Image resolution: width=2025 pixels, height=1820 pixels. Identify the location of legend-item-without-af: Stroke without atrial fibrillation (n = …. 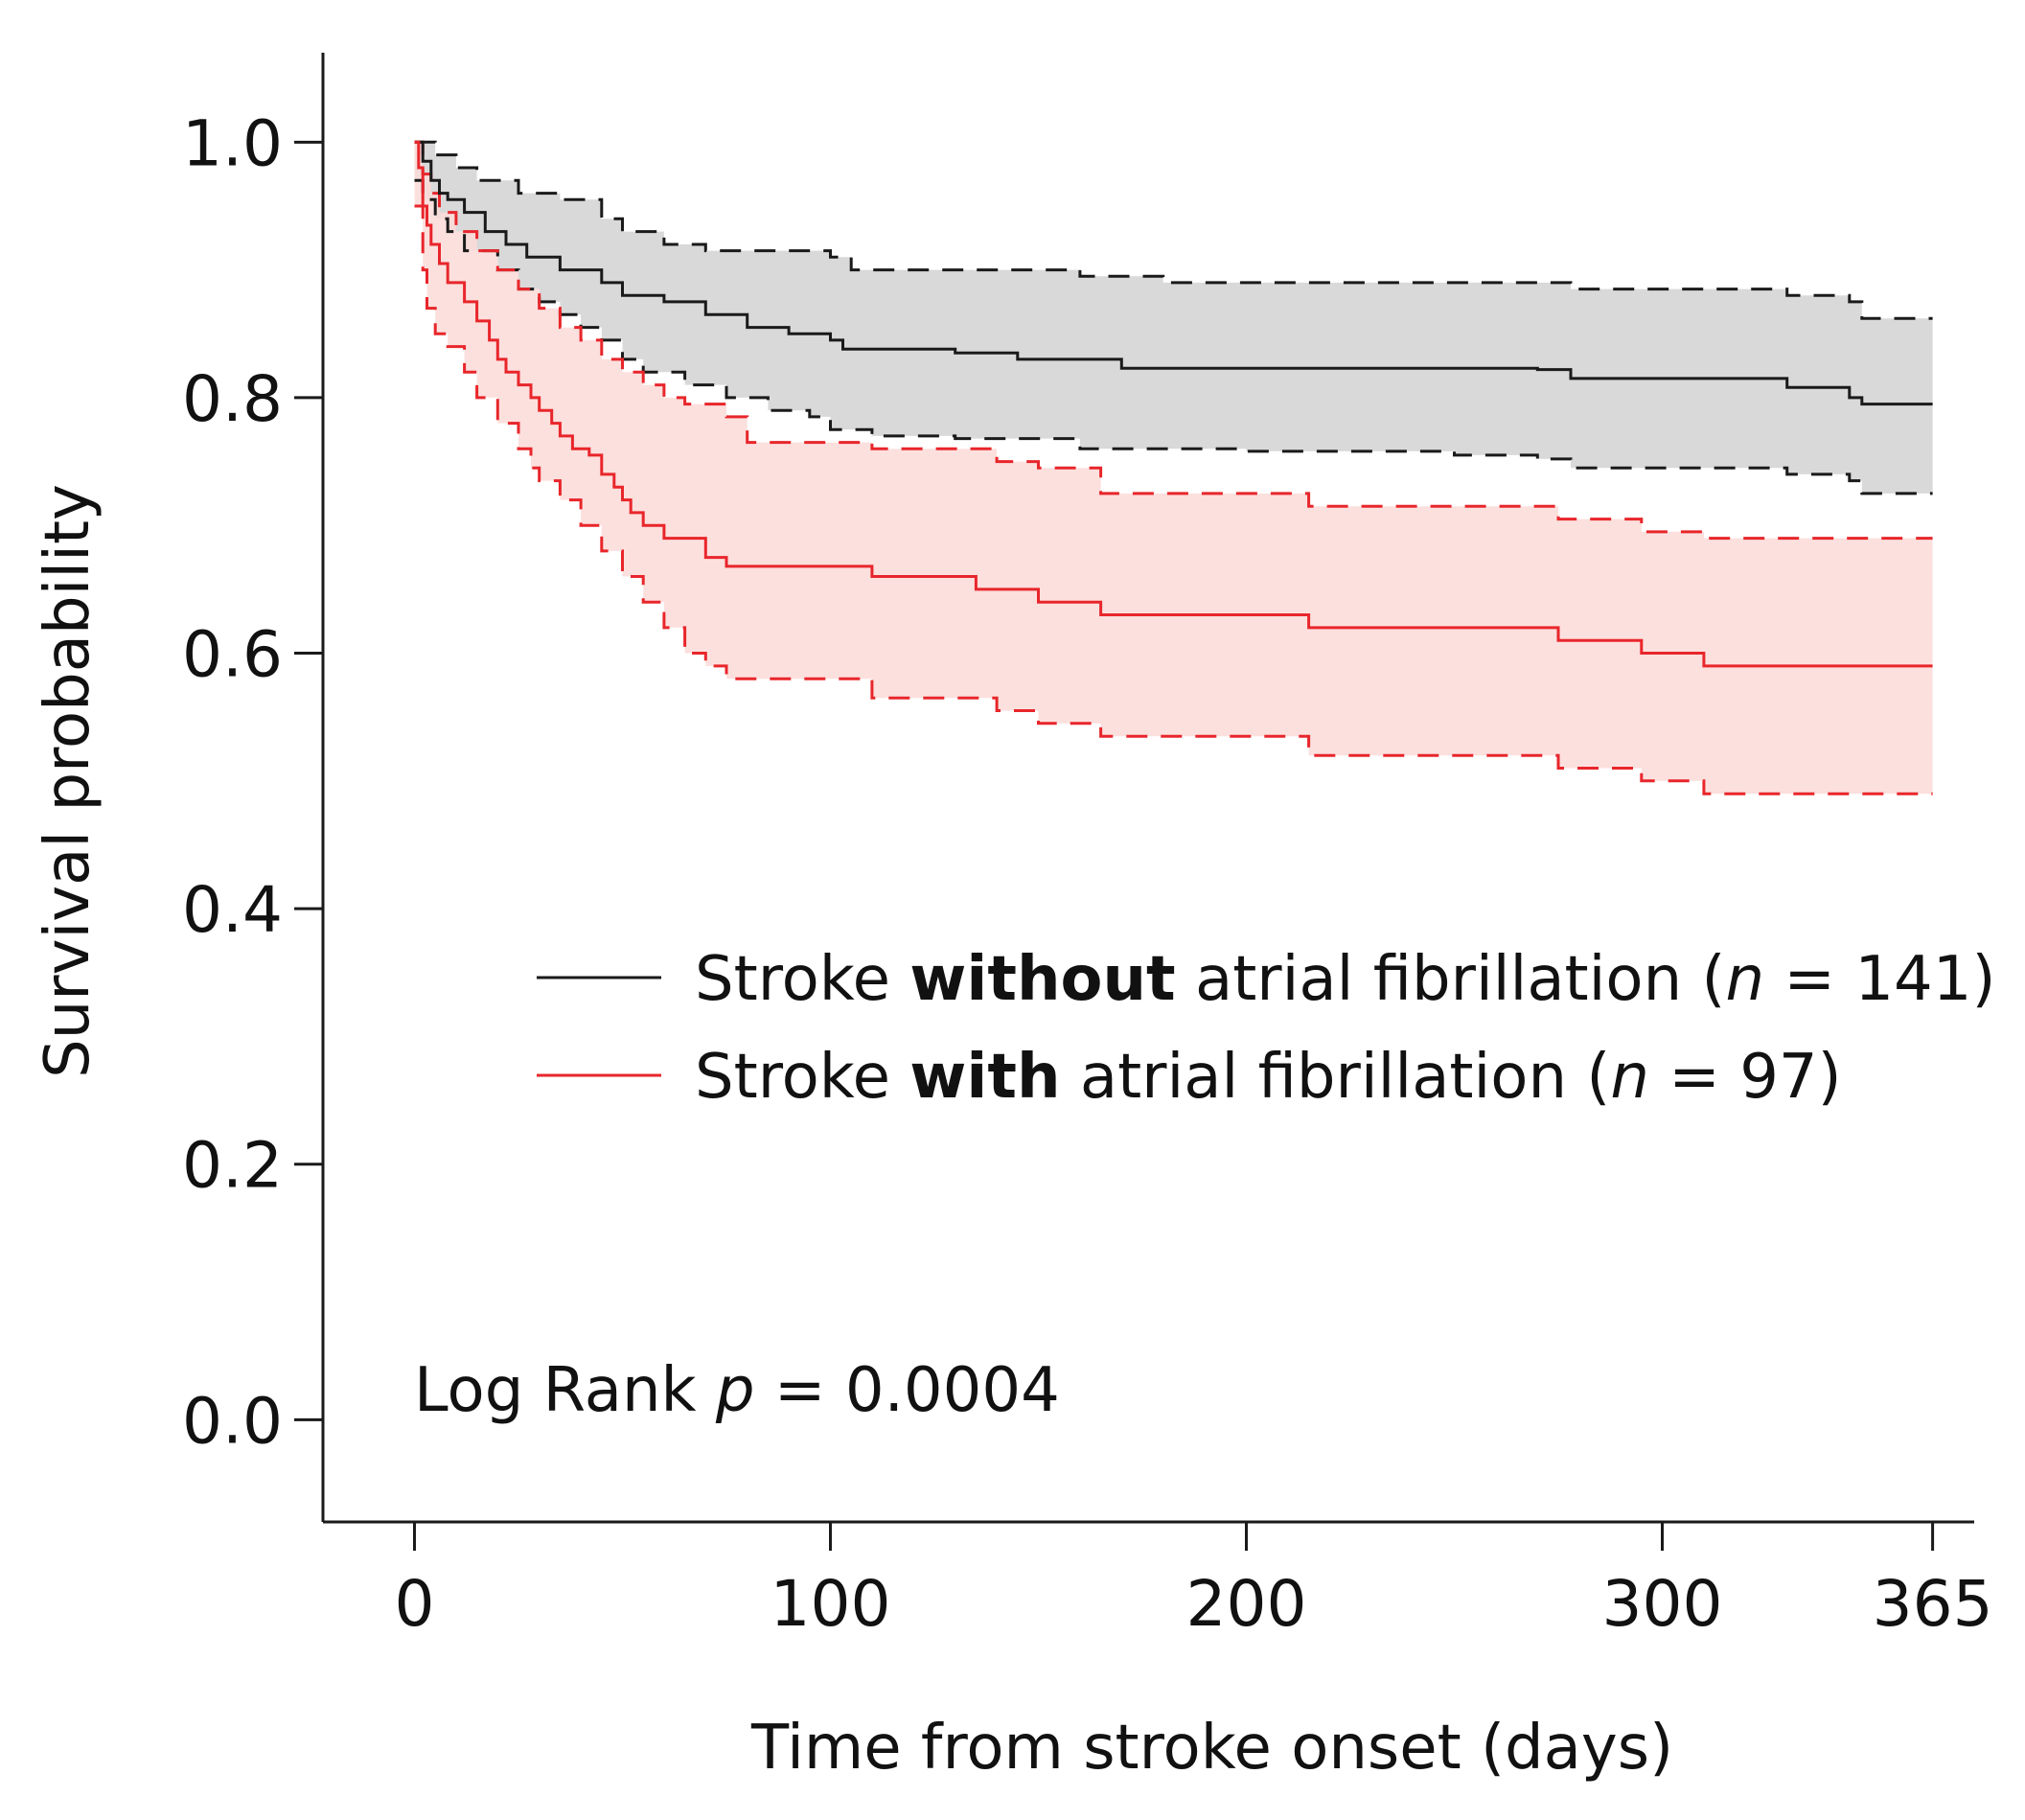
(1266, 980).